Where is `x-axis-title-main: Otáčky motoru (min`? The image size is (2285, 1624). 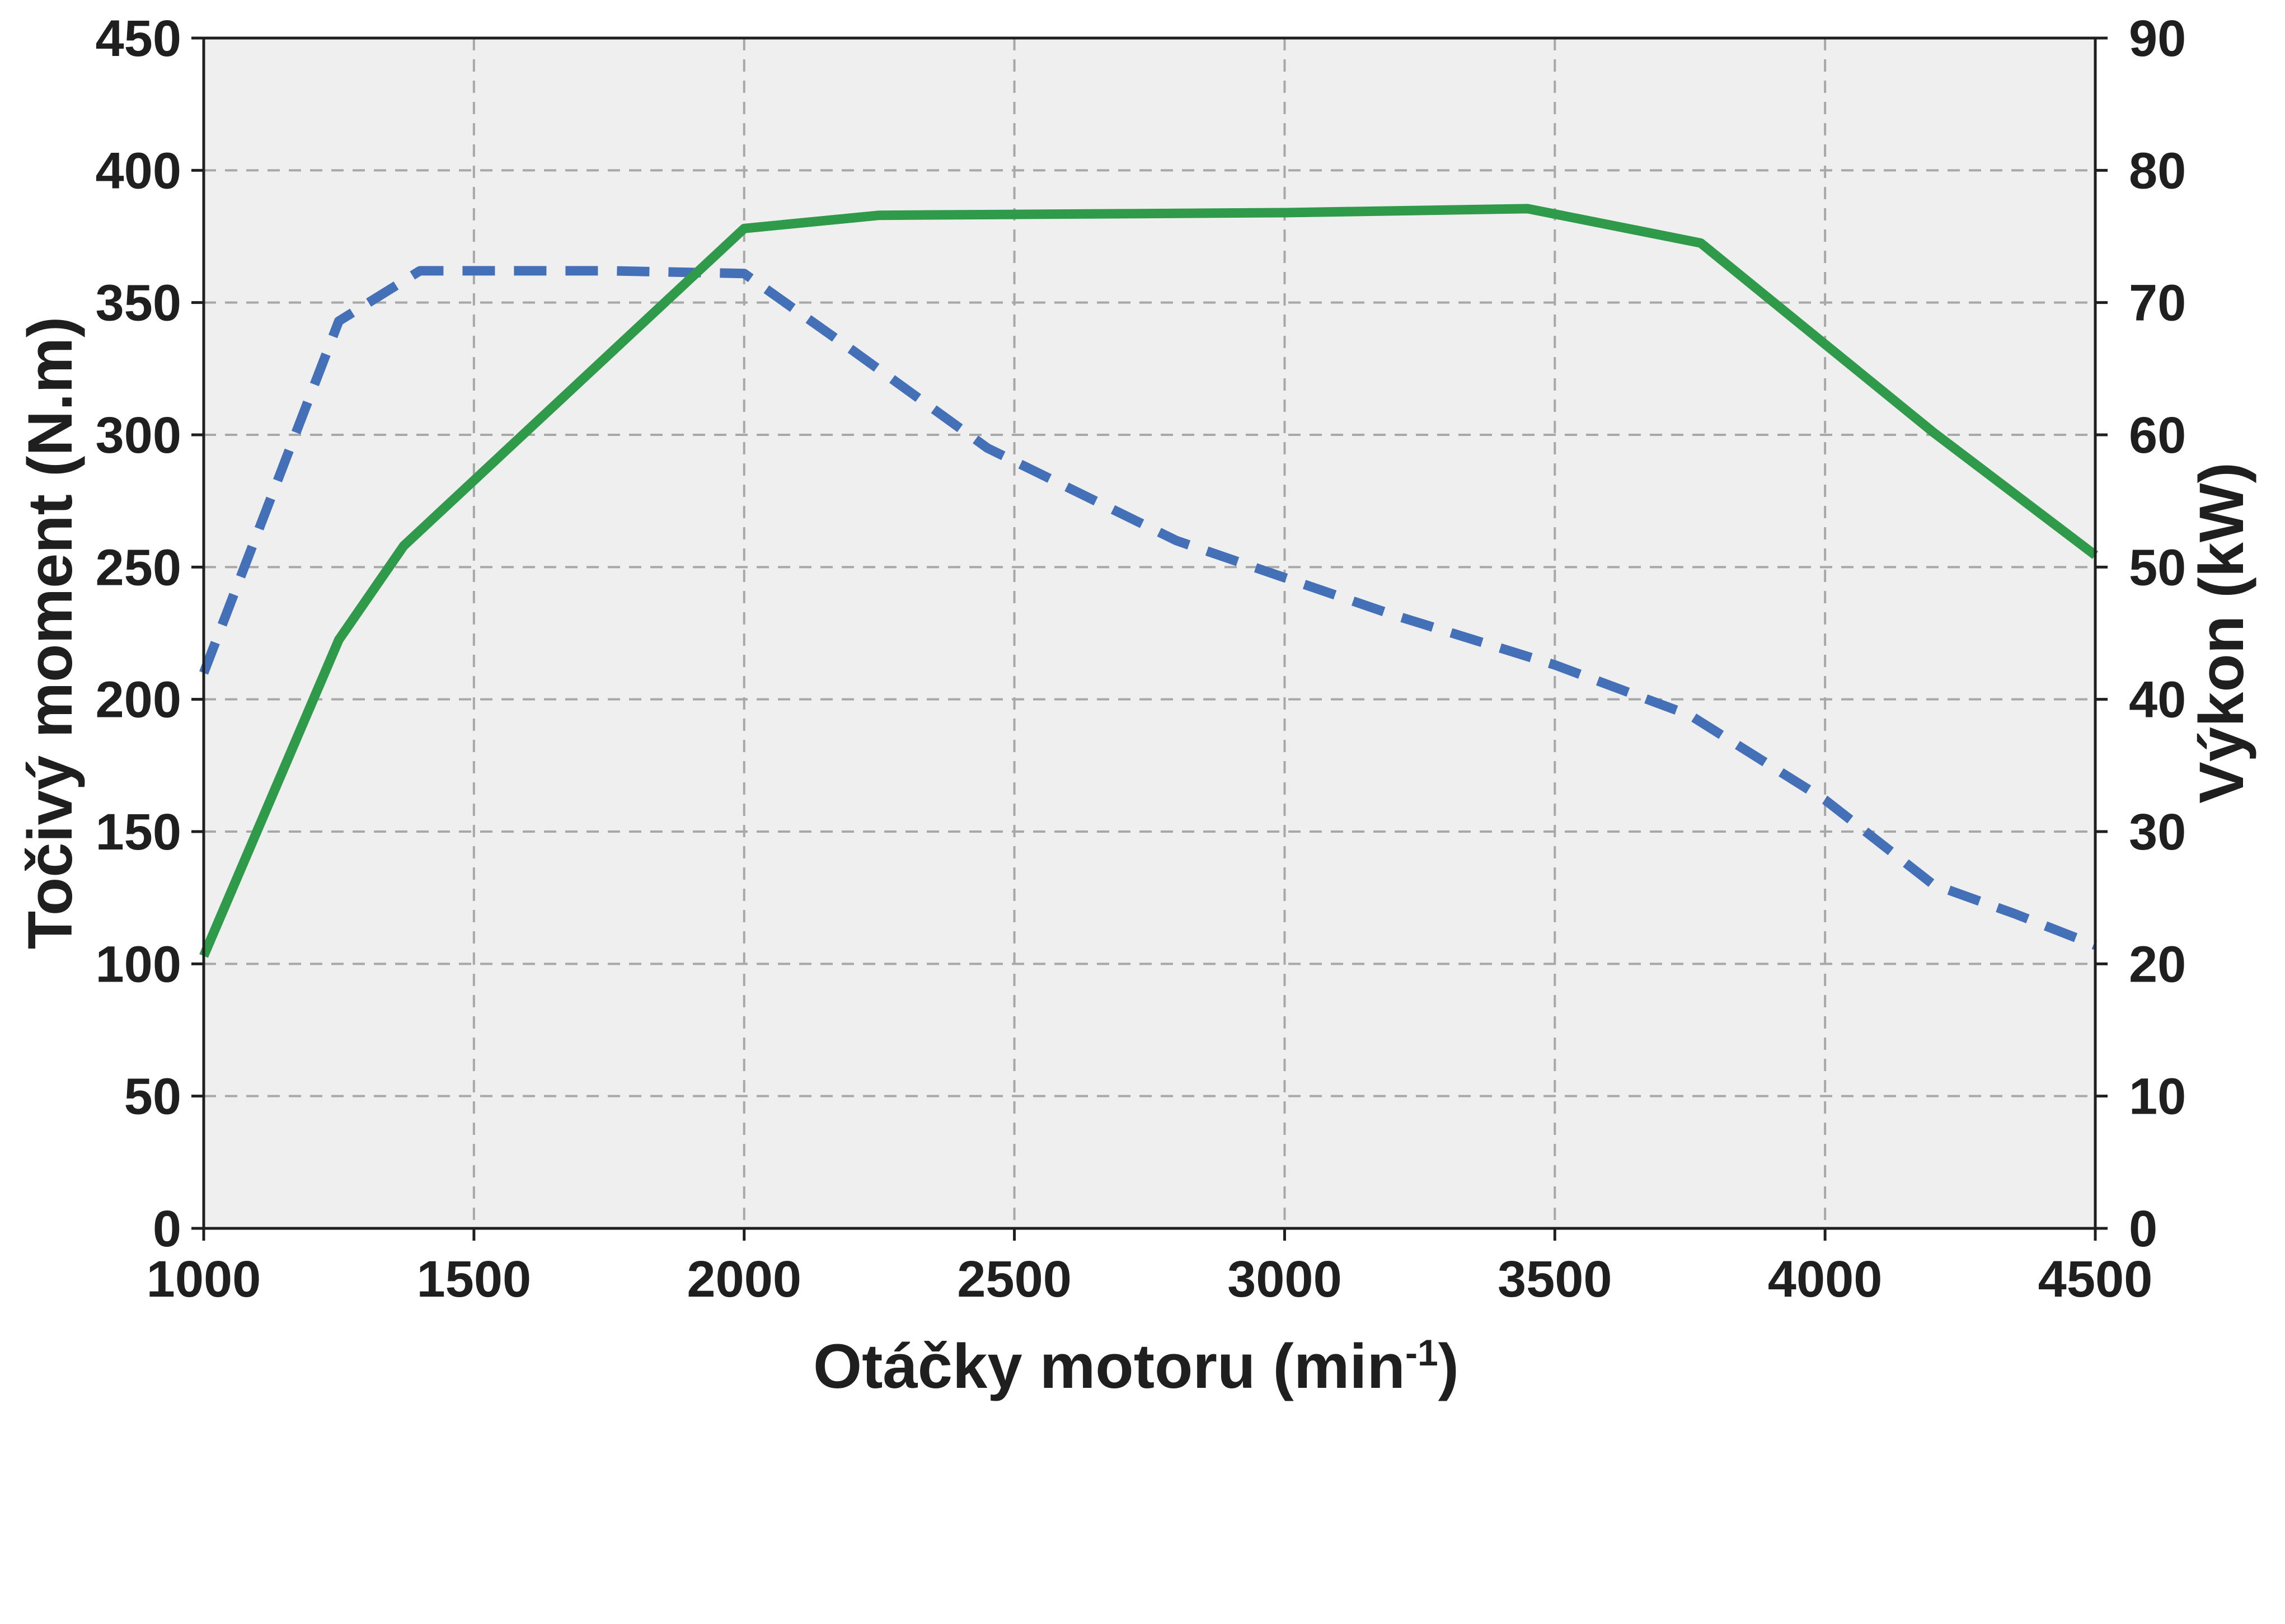 x-axis-title-main: Otáčky motoru (min is located at coordinates (1109, 1366).